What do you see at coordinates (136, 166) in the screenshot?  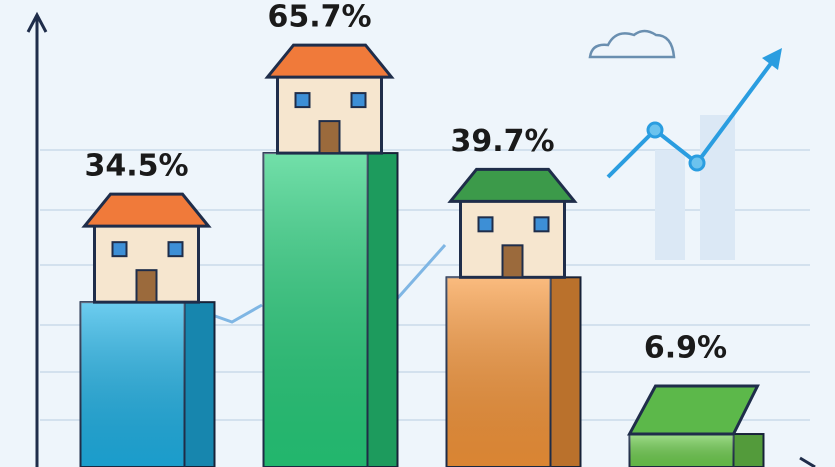 I see `value-label: 34.5%` at bounding box center [136, 166].